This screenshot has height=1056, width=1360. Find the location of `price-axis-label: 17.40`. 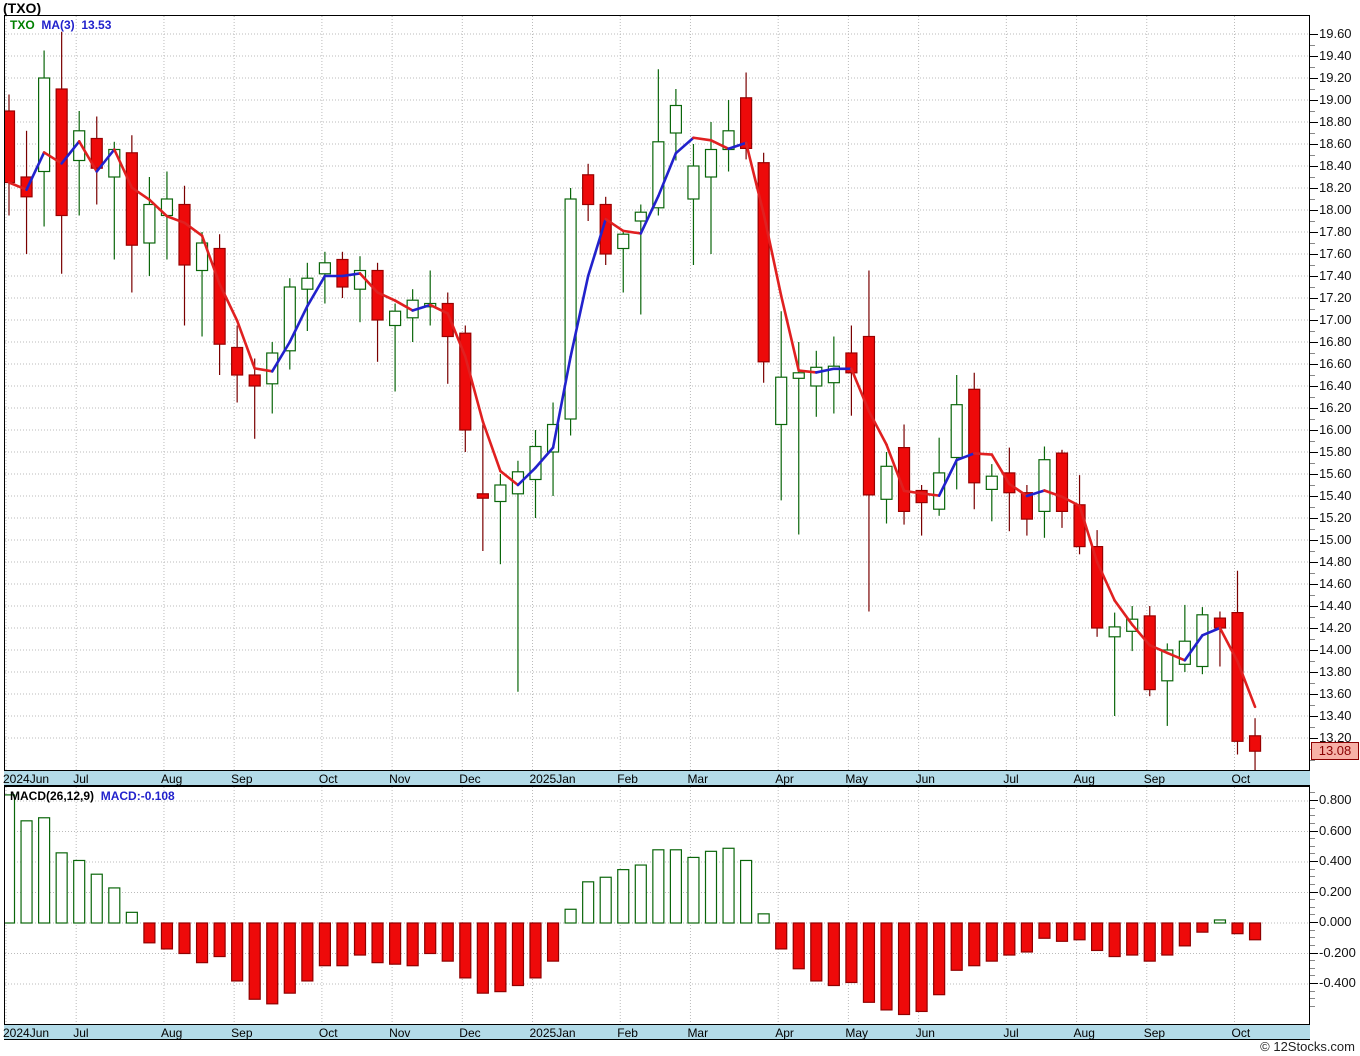

price-axis-label: 17.40 is located at coordinates (1335, 275).